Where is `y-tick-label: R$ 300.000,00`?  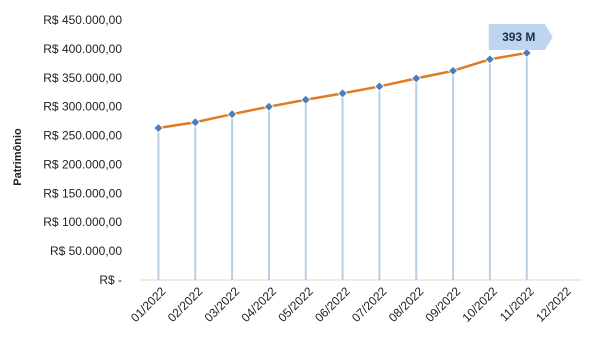
y-tick-label: R$ 300.000,00 is located at coordinates (82, 107).